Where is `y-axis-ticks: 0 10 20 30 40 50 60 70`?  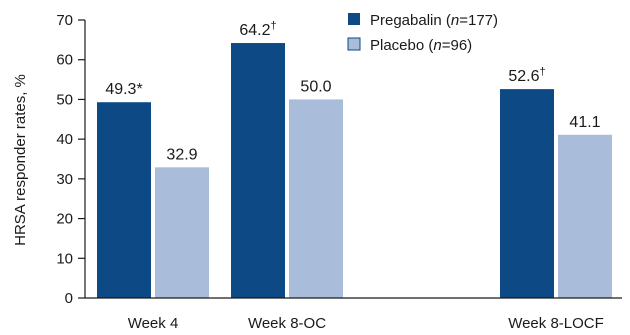
y-axis-ticks: 0 10 20 30 40 50 60 70 is located at coordinates (70, 159).